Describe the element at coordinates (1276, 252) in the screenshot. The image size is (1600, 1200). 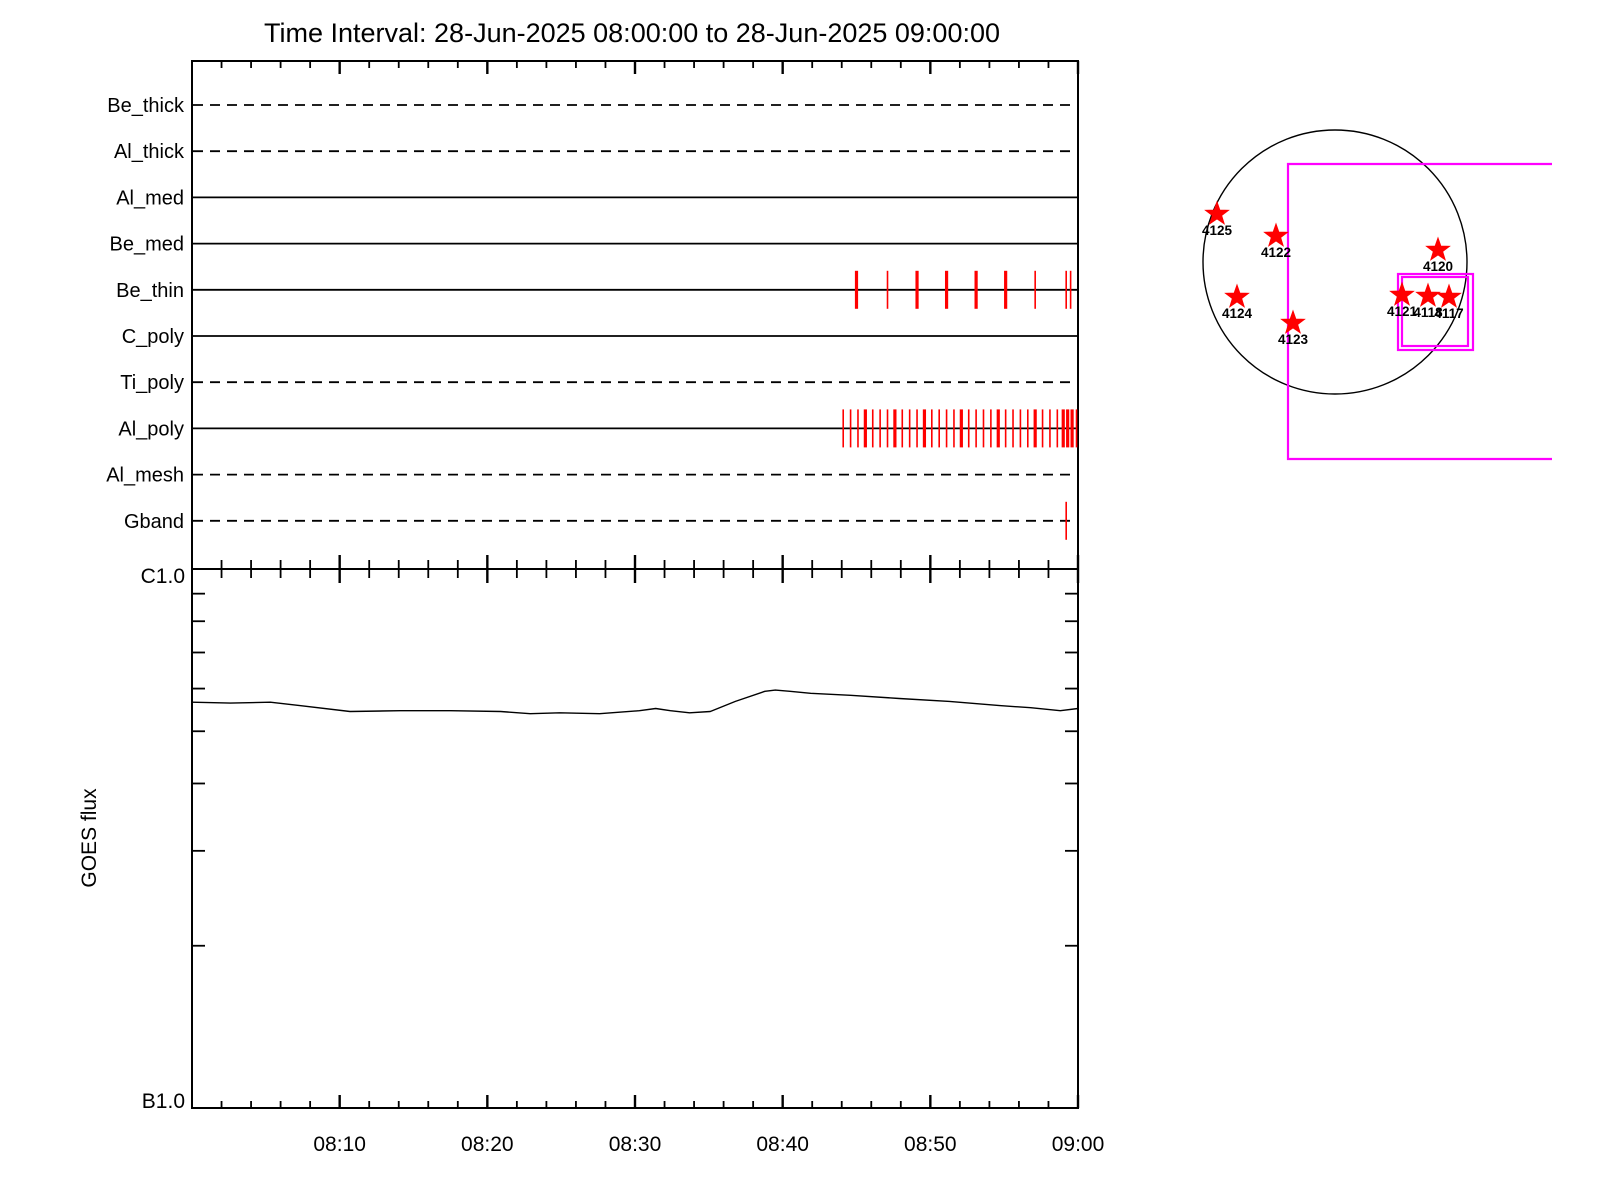
I see `active-region-label-4122: 4122` at that location.